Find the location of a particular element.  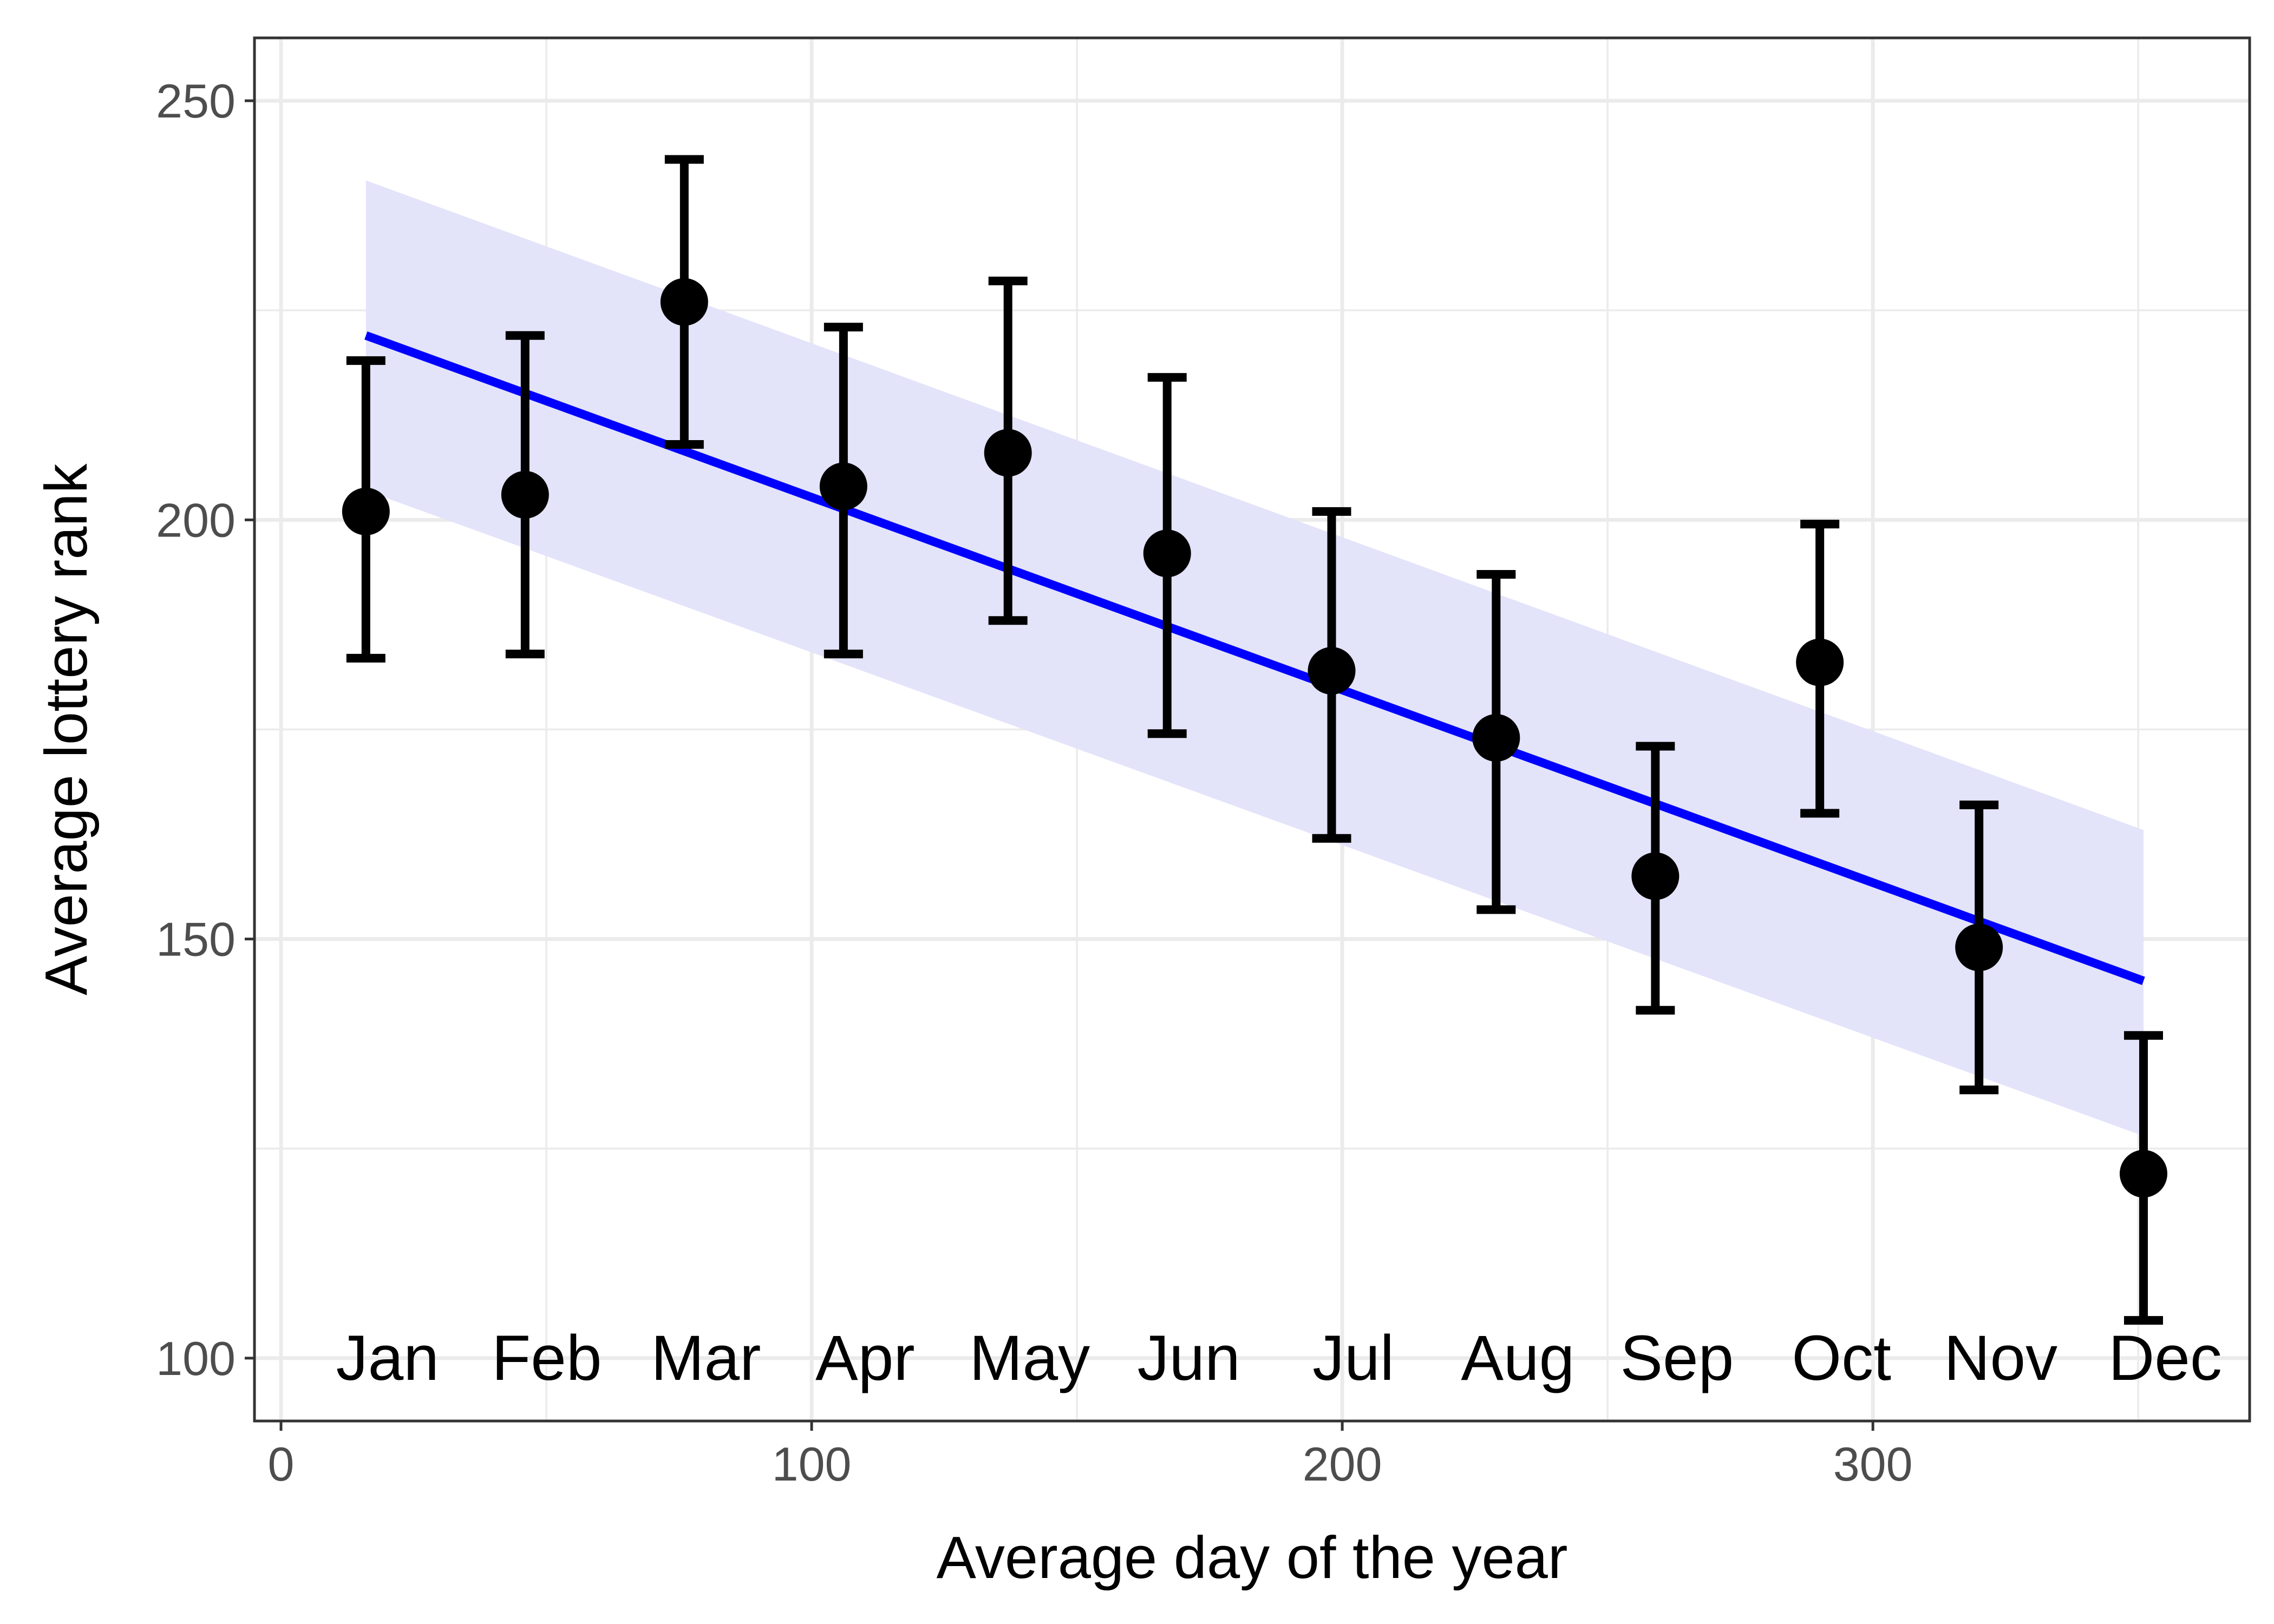

month-label-oct: Oct is located at coordinates (1842, 1358).